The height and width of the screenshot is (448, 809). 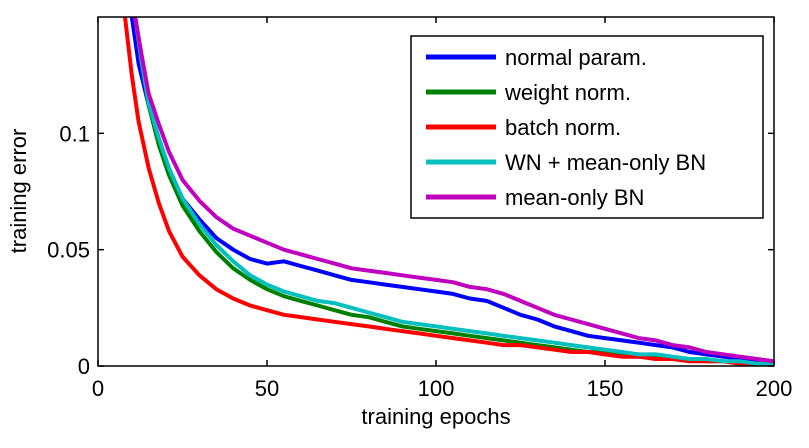 What do you see at coordinates (18, 191) in the screenshot?
I see `y-axis-label: training error` at bounding box center [18, 191].